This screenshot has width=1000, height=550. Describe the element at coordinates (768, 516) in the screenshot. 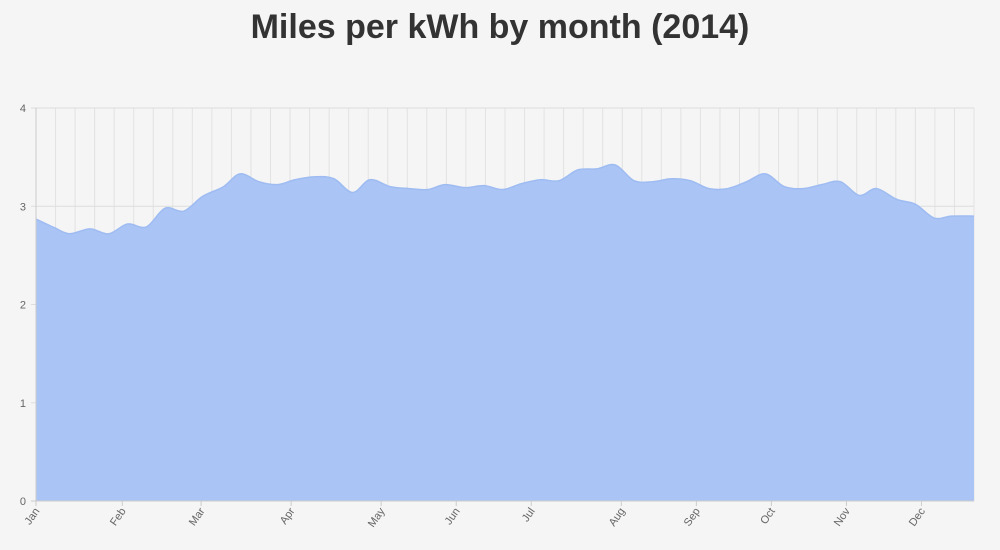

I see `x-tick-label: Oct` at that location.